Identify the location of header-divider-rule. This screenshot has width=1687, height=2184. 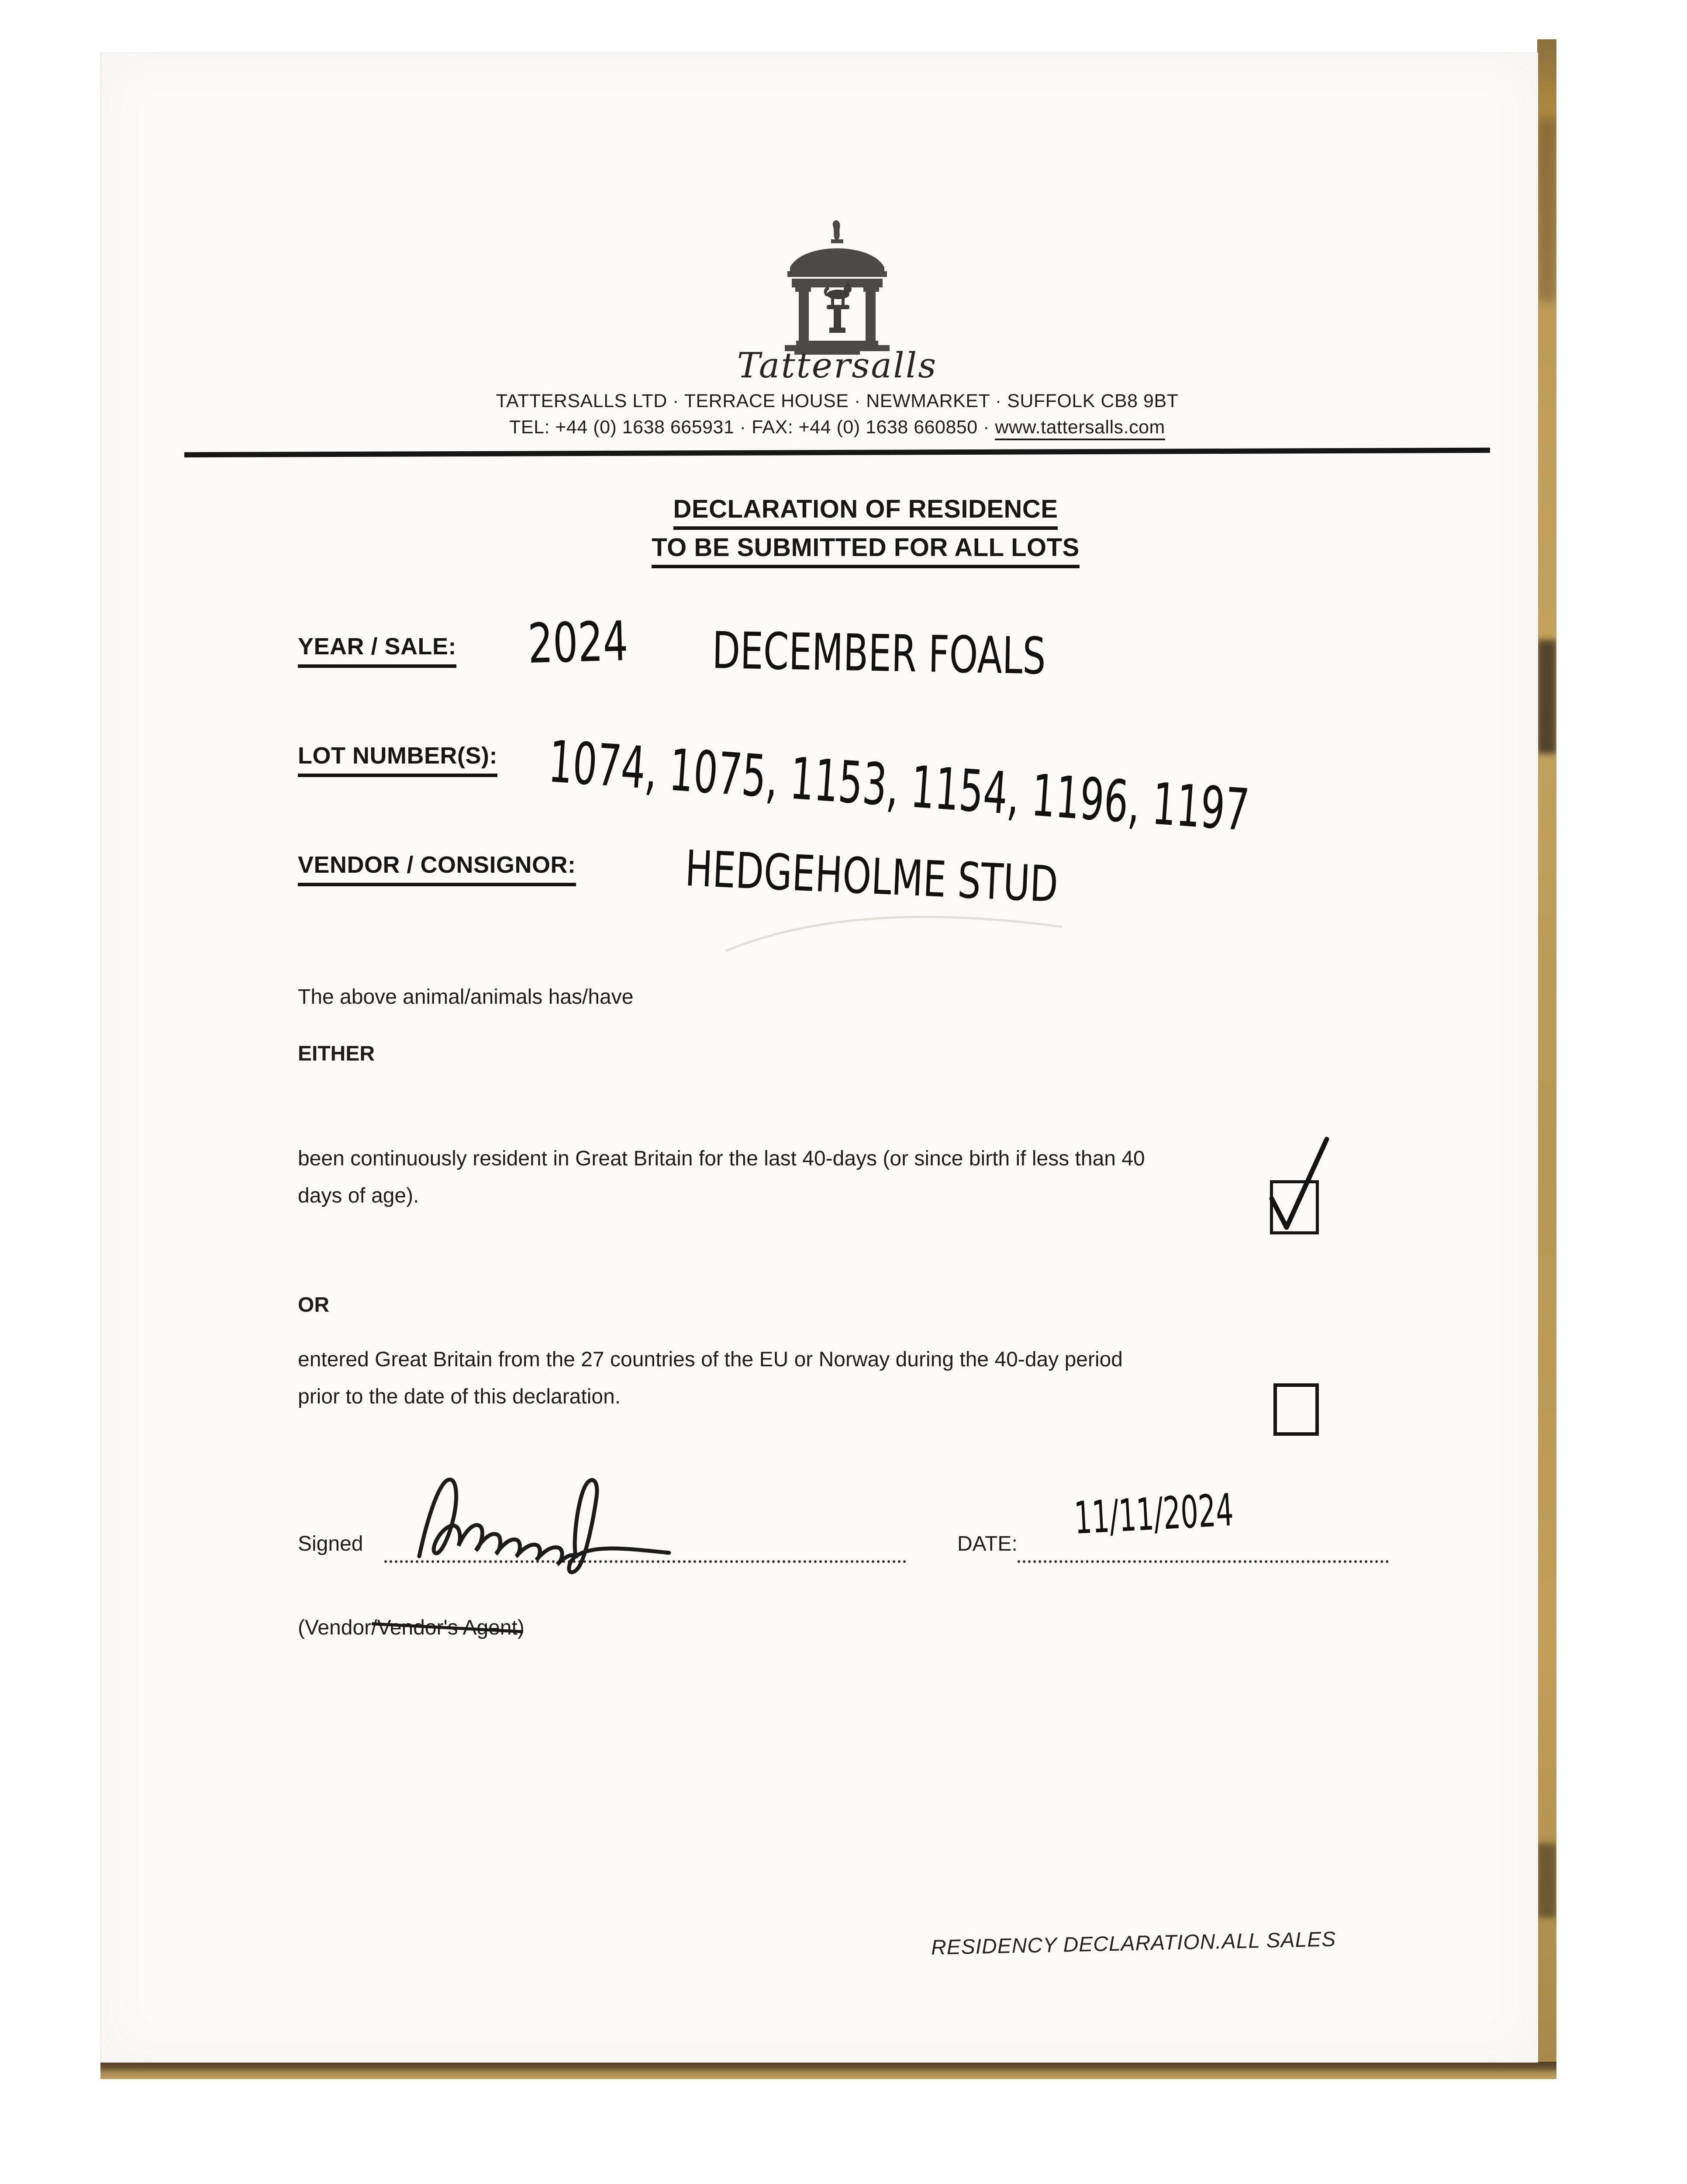
(837, 452).